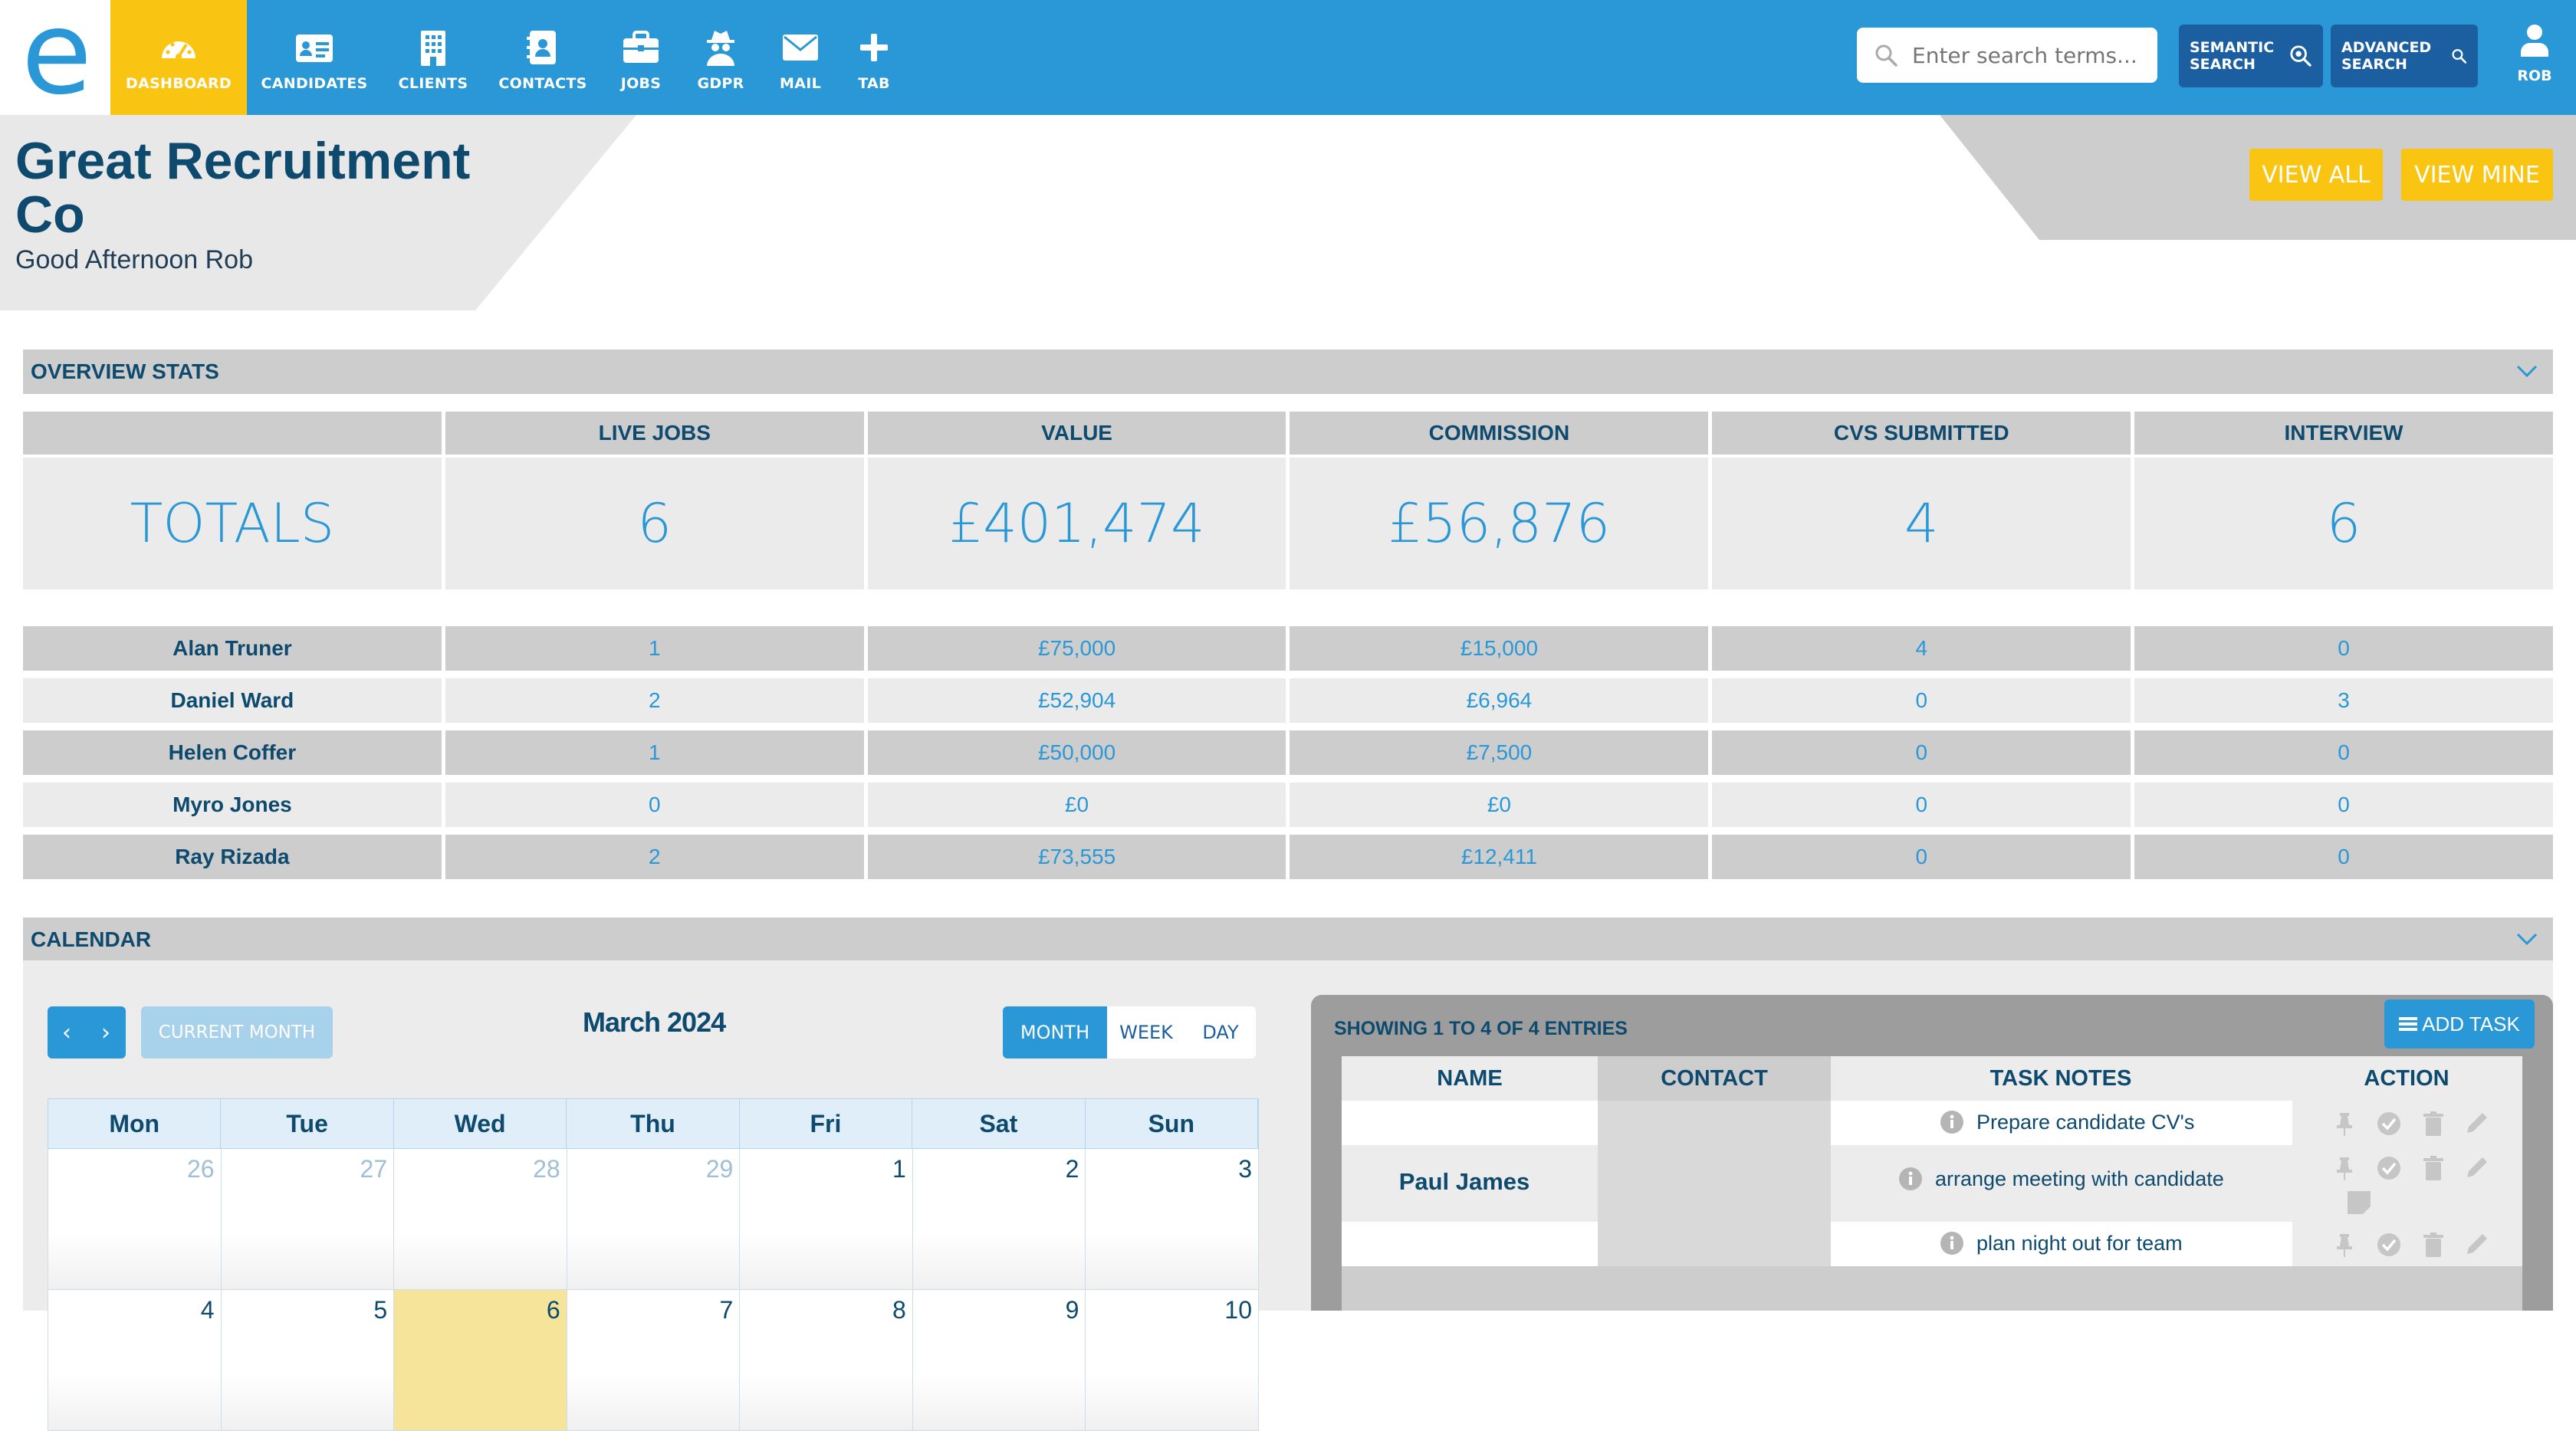 This screenshot has width=2576, height=1431. Describe the element at coordinates (2034, 55) in the screenshot. I see `search-input` at that location.